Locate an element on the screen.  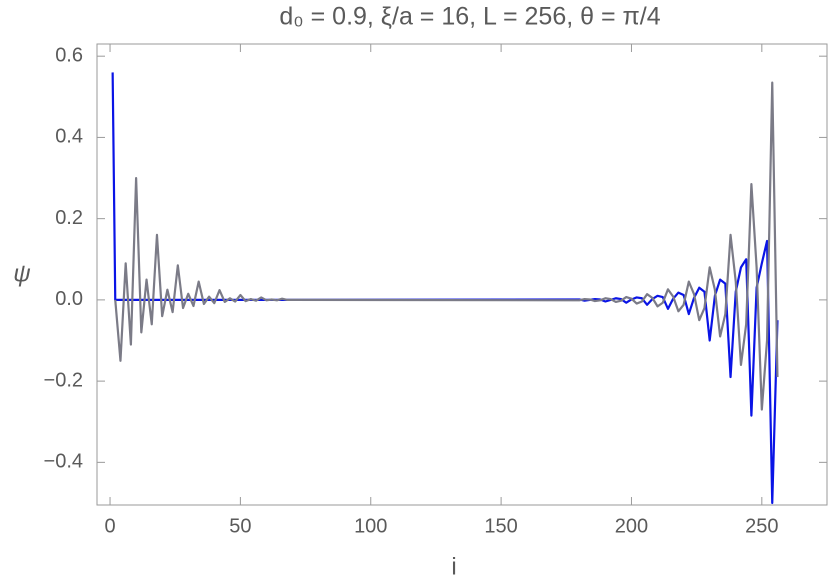
y-tick-label: 0.6 is located at coordinates (69, 55).